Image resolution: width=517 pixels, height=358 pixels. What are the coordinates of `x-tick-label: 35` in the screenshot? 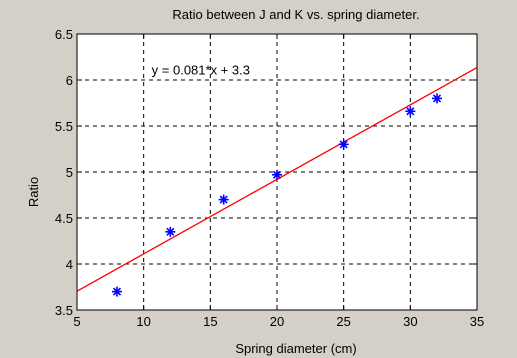 It's located at (477, 321).